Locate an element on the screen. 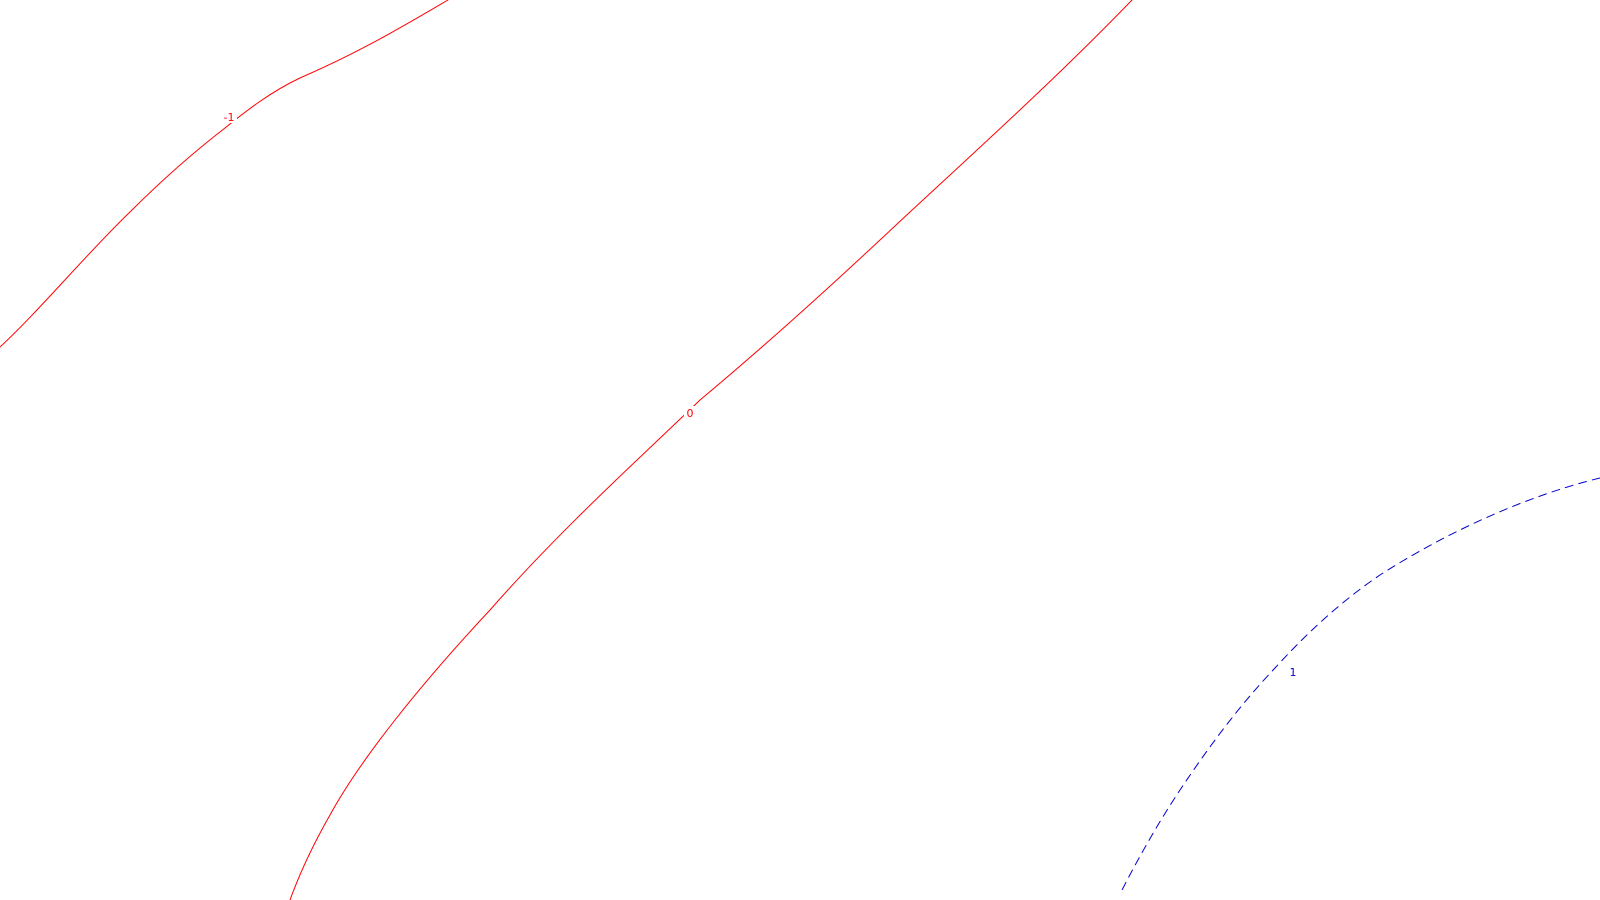 Image resolution: width=1600 pixels, height=900 pixels. contour-group-1: 1 is located at coordinates (1360, 684).